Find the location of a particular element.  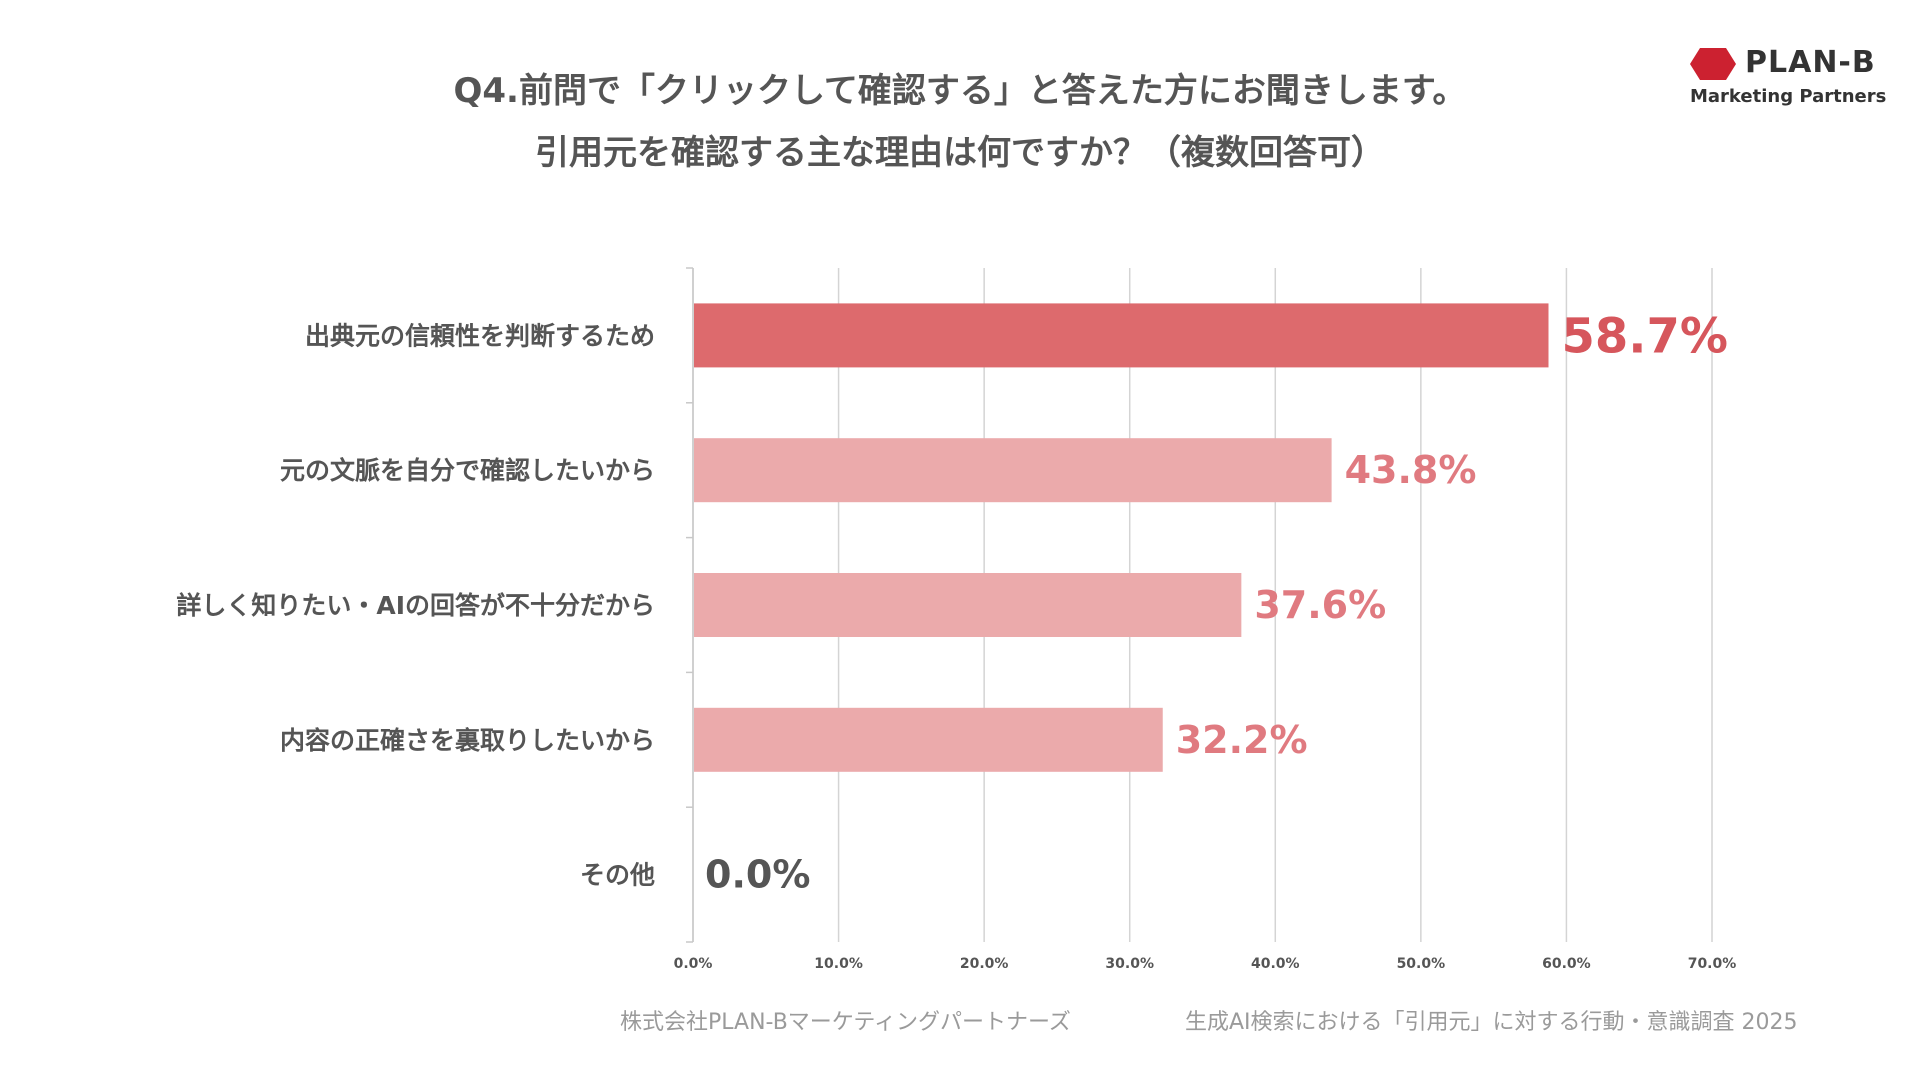

value-label: 43.8% is located at coordinates (1411, 470).